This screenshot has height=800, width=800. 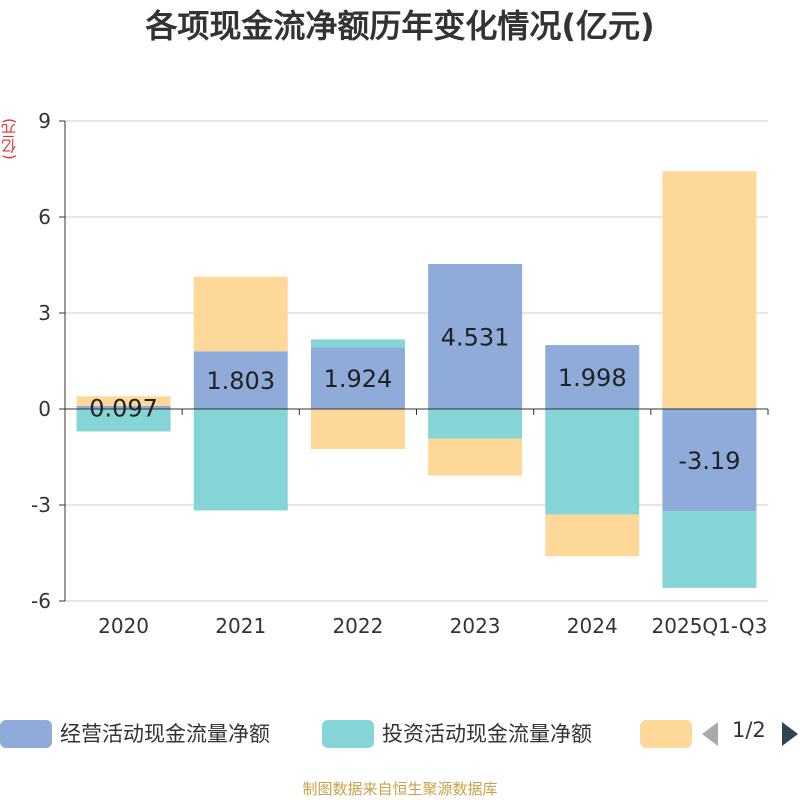 I want to click on x-tick-label: 2025Q1-Q3, so click(x=710, y=626).